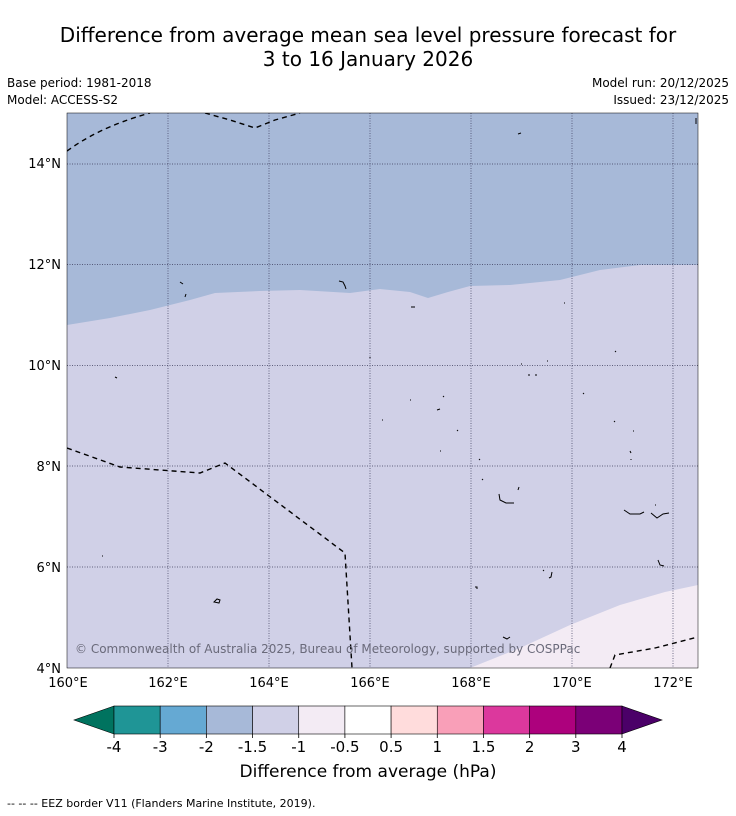  Describe the element at coordinates (437, 747) in the screenshot. I see `colorbar-tick-label: 1` at that location.